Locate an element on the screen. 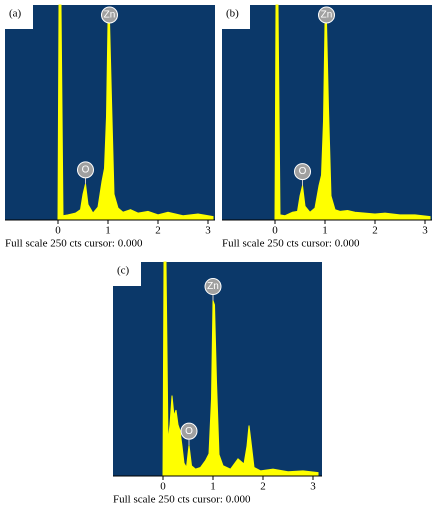 This screenshot has height=513, width=438. panel-label: (b) is located at coordinates (232, 14).